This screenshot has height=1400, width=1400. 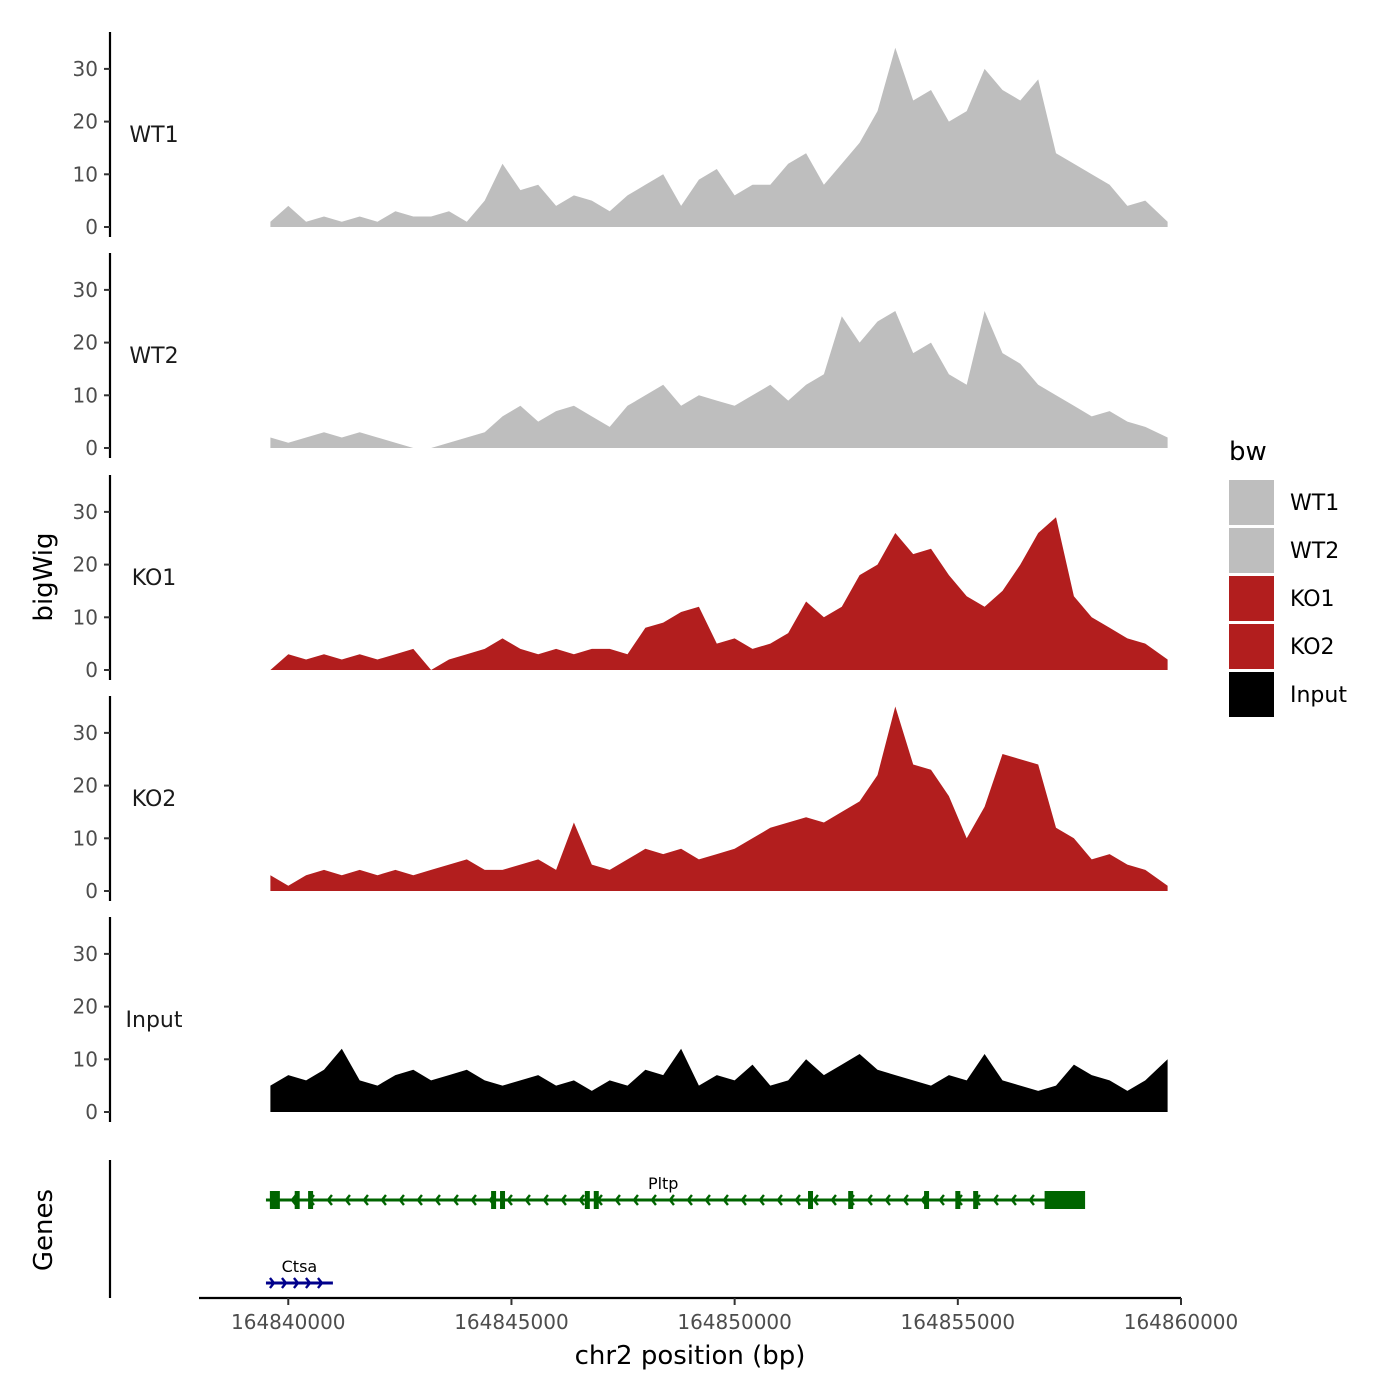 What do you see at coordinates (1314, 551) in the screenshot?
I see `legend-label-wt2: WT2` at bounding box center [1314, 551].